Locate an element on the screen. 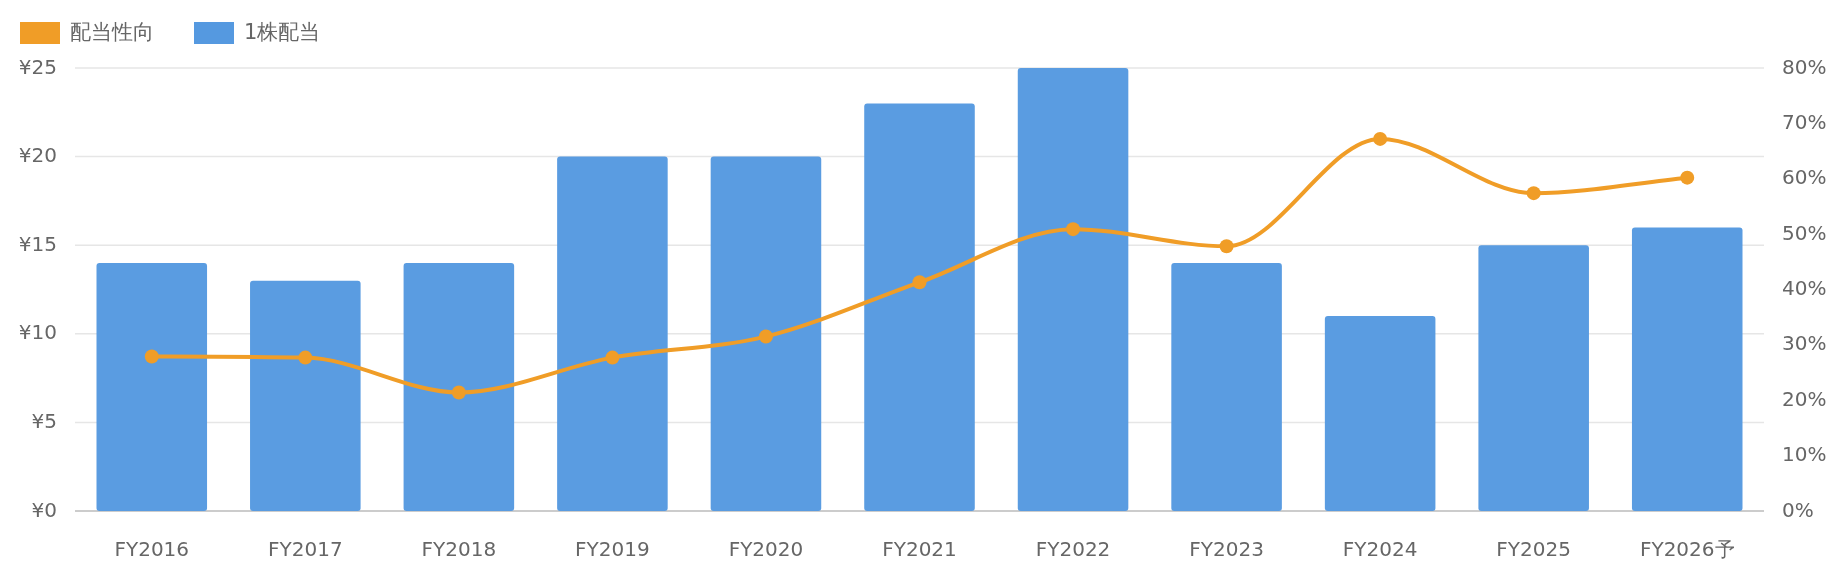  y-tick-label: ¥5 is located at coordinates (44, 420).